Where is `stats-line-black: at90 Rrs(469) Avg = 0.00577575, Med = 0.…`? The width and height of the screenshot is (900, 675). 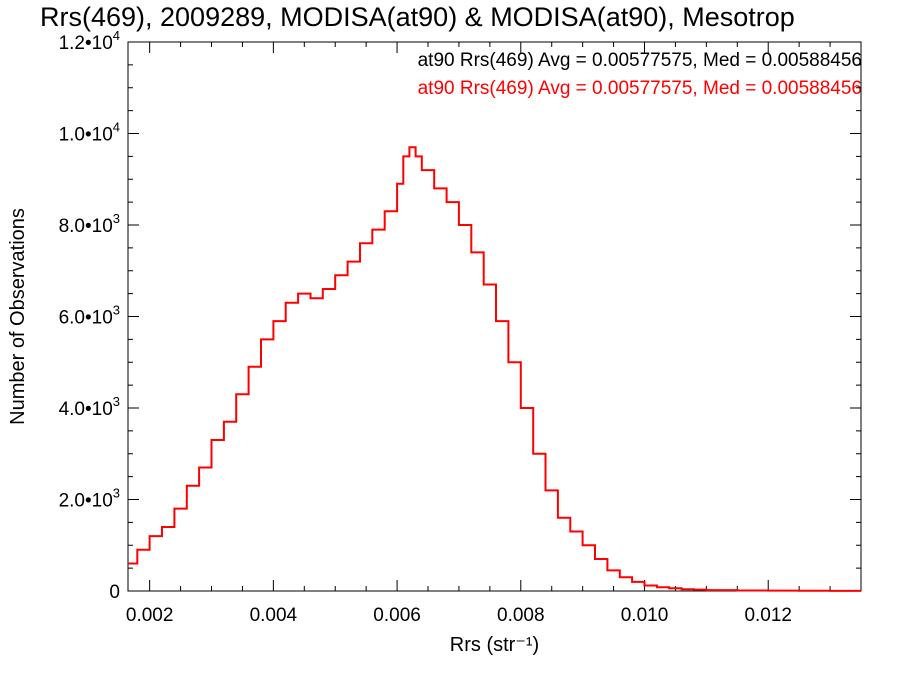
stats-line-black: at90 Rrs(469) Avg = 0.00577575, Med = 0.… is located at coordinates (639, 60).